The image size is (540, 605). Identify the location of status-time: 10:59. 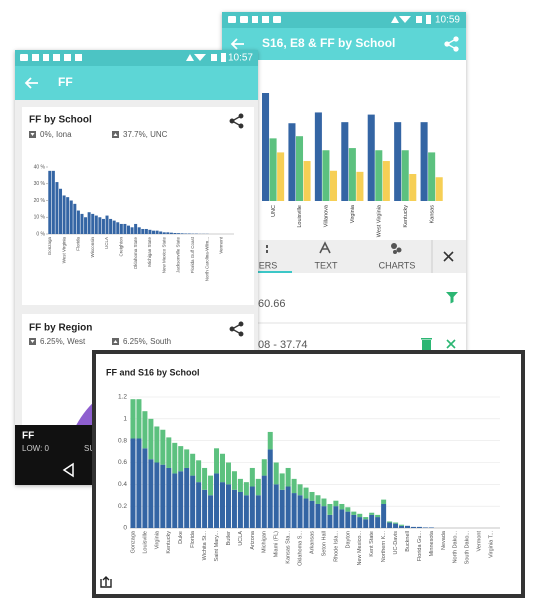
(447, 20).